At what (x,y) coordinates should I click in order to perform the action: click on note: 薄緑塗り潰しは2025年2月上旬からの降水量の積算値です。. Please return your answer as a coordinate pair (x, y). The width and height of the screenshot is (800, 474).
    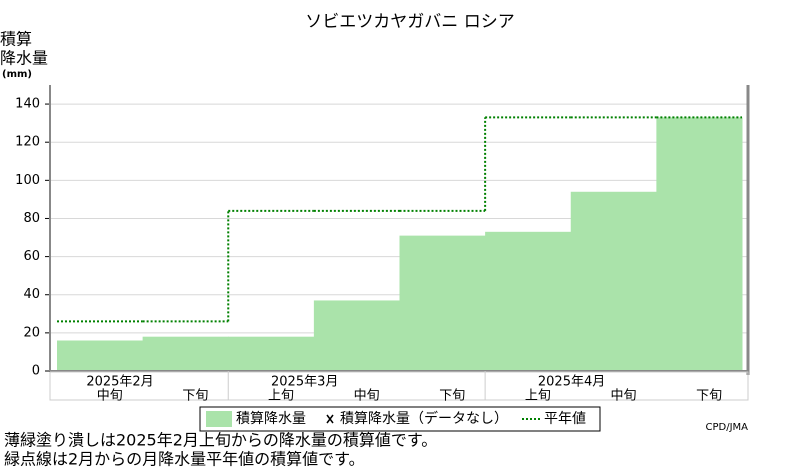
    Looking at the image, I should click on (220, 440).